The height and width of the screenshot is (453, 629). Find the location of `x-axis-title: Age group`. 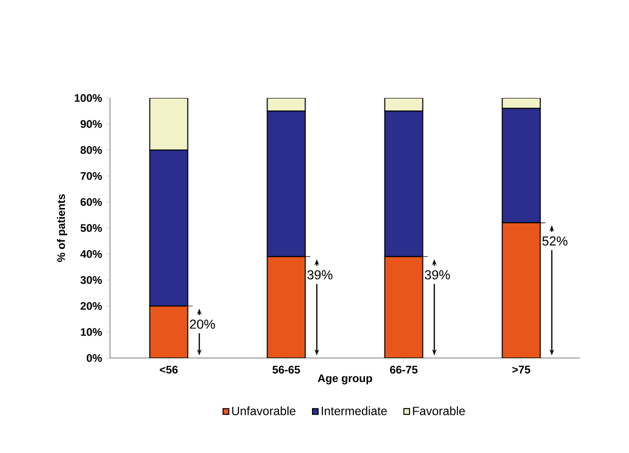

x-axis-title: Age group is located at coordinates (345, 379).